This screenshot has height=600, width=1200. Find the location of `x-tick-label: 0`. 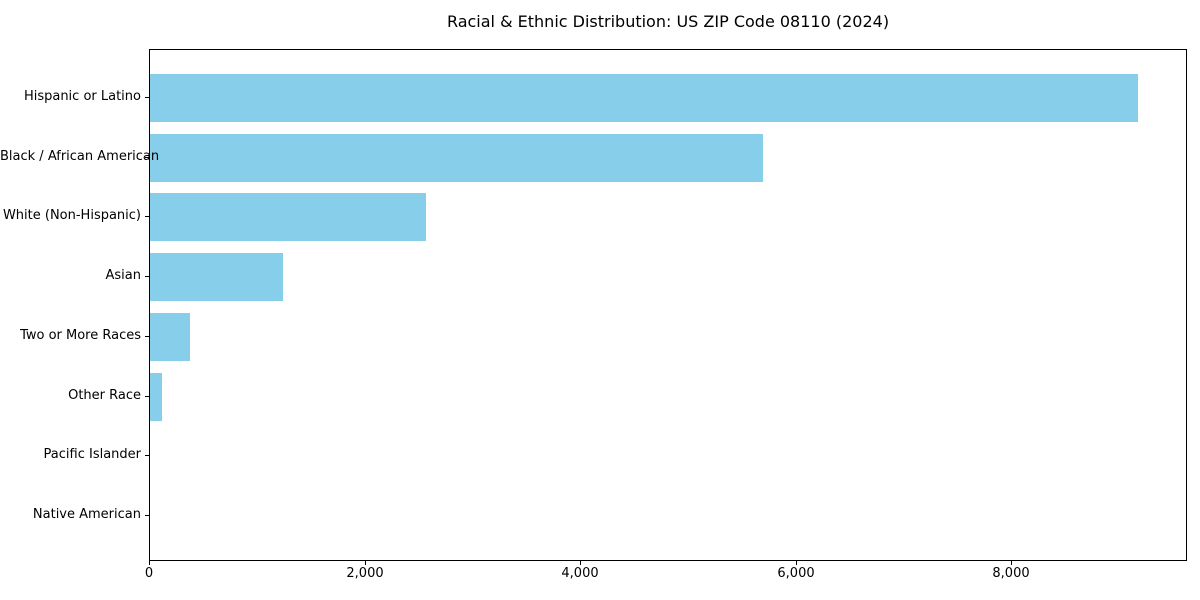

x-tick-label: 0 is located at coordinates (149, 573).